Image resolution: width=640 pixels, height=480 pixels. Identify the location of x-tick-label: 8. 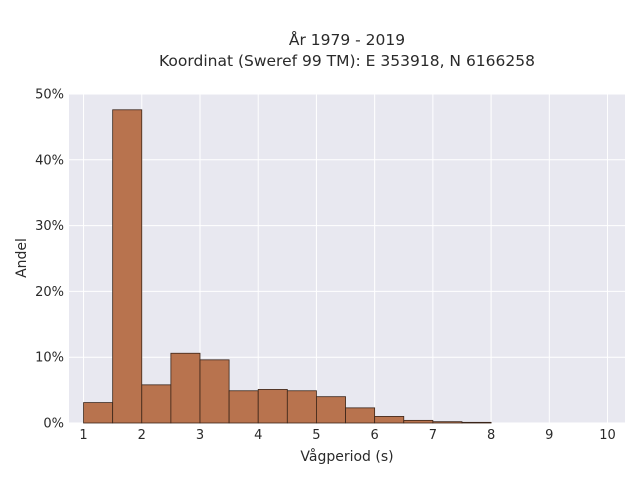
(491, 435).